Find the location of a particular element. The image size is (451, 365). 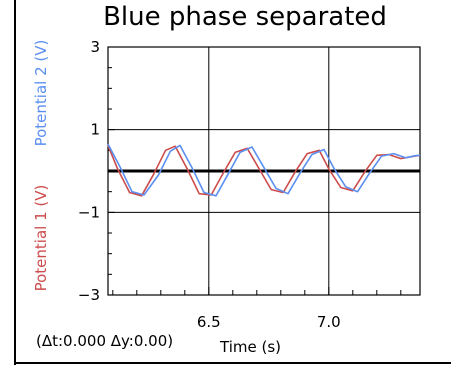

y-tick-label: 1 is located at coordinates (95, 130).